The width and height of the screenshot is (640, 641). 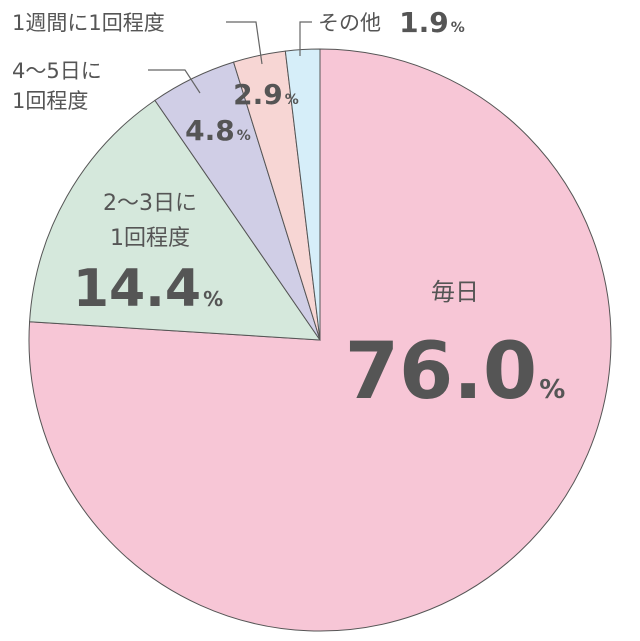 I want to click on value-label: 2.9%, so click(x=266, y=94).